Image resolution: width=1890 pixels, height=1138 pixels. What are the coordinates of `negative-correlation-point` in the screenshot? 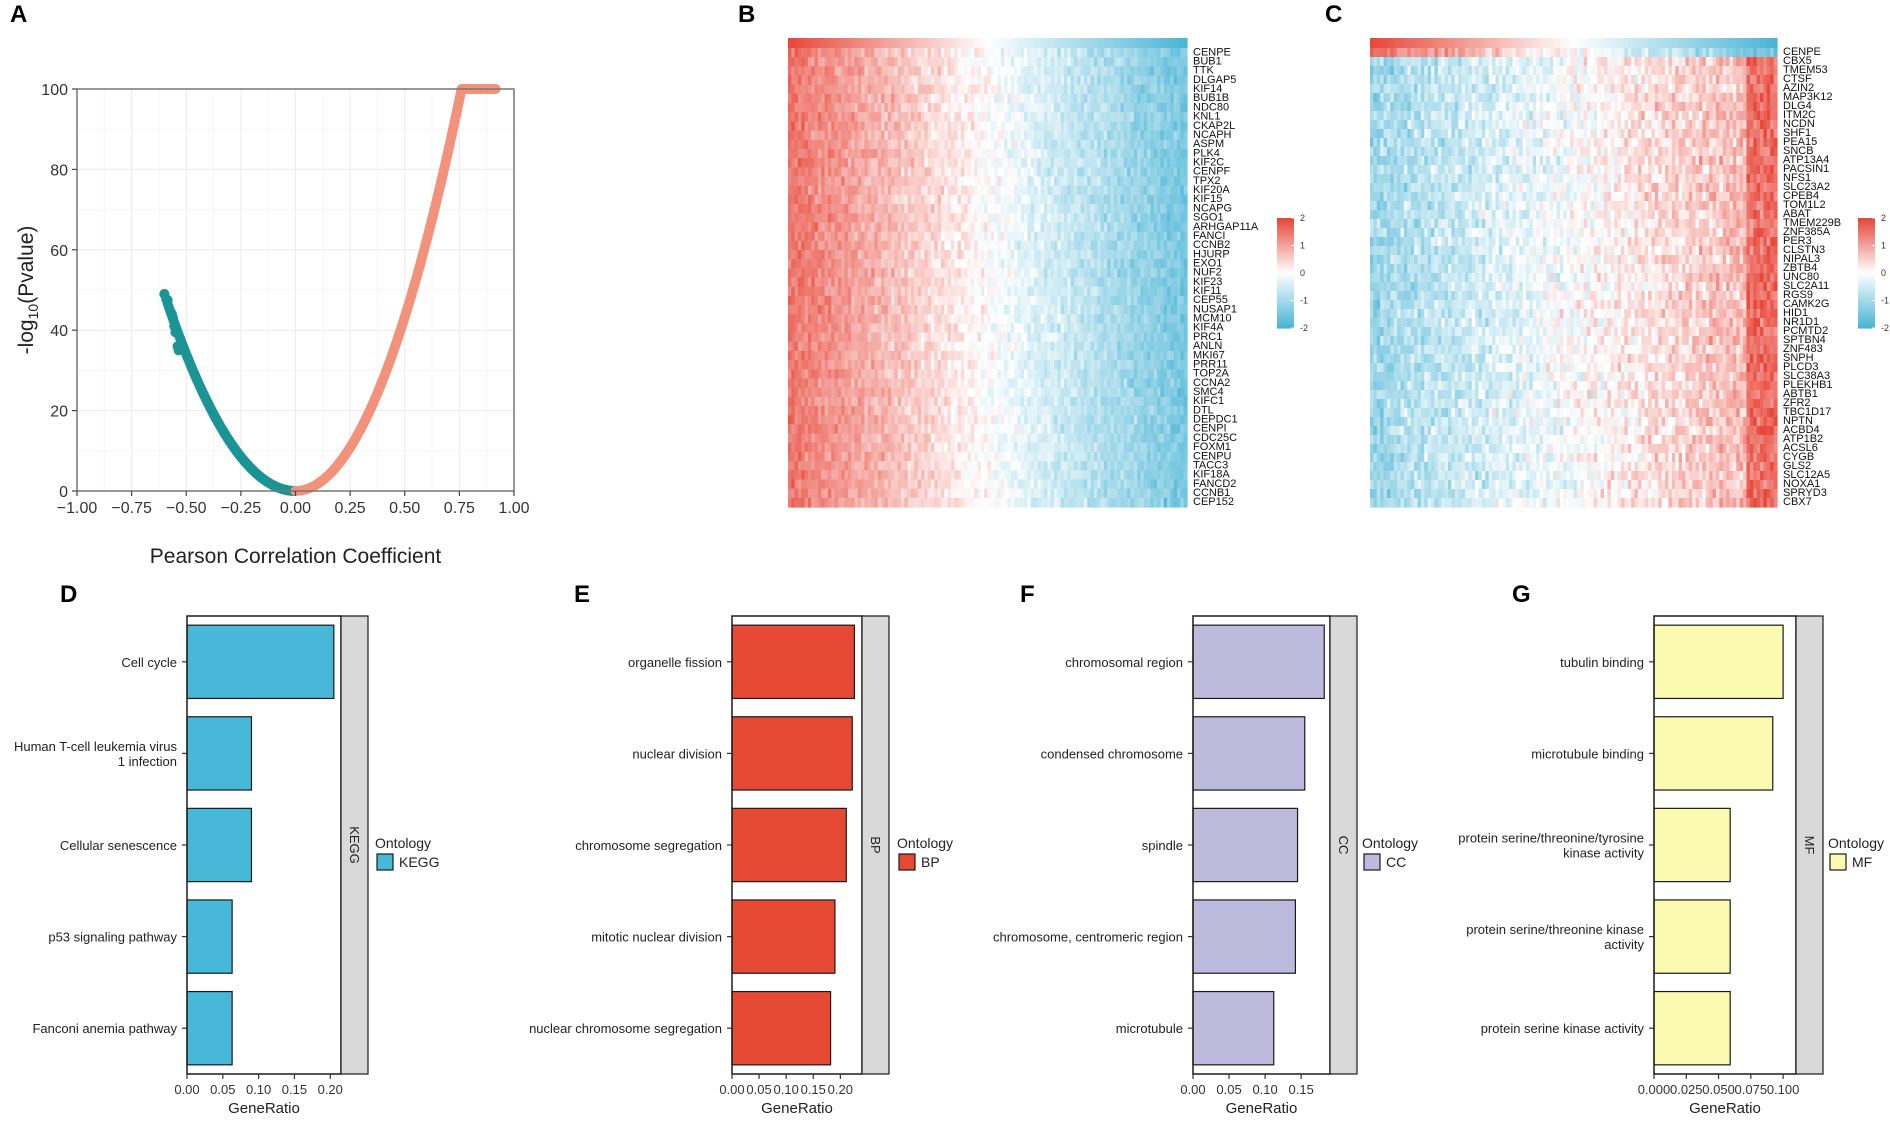 It's located at (178, 350).